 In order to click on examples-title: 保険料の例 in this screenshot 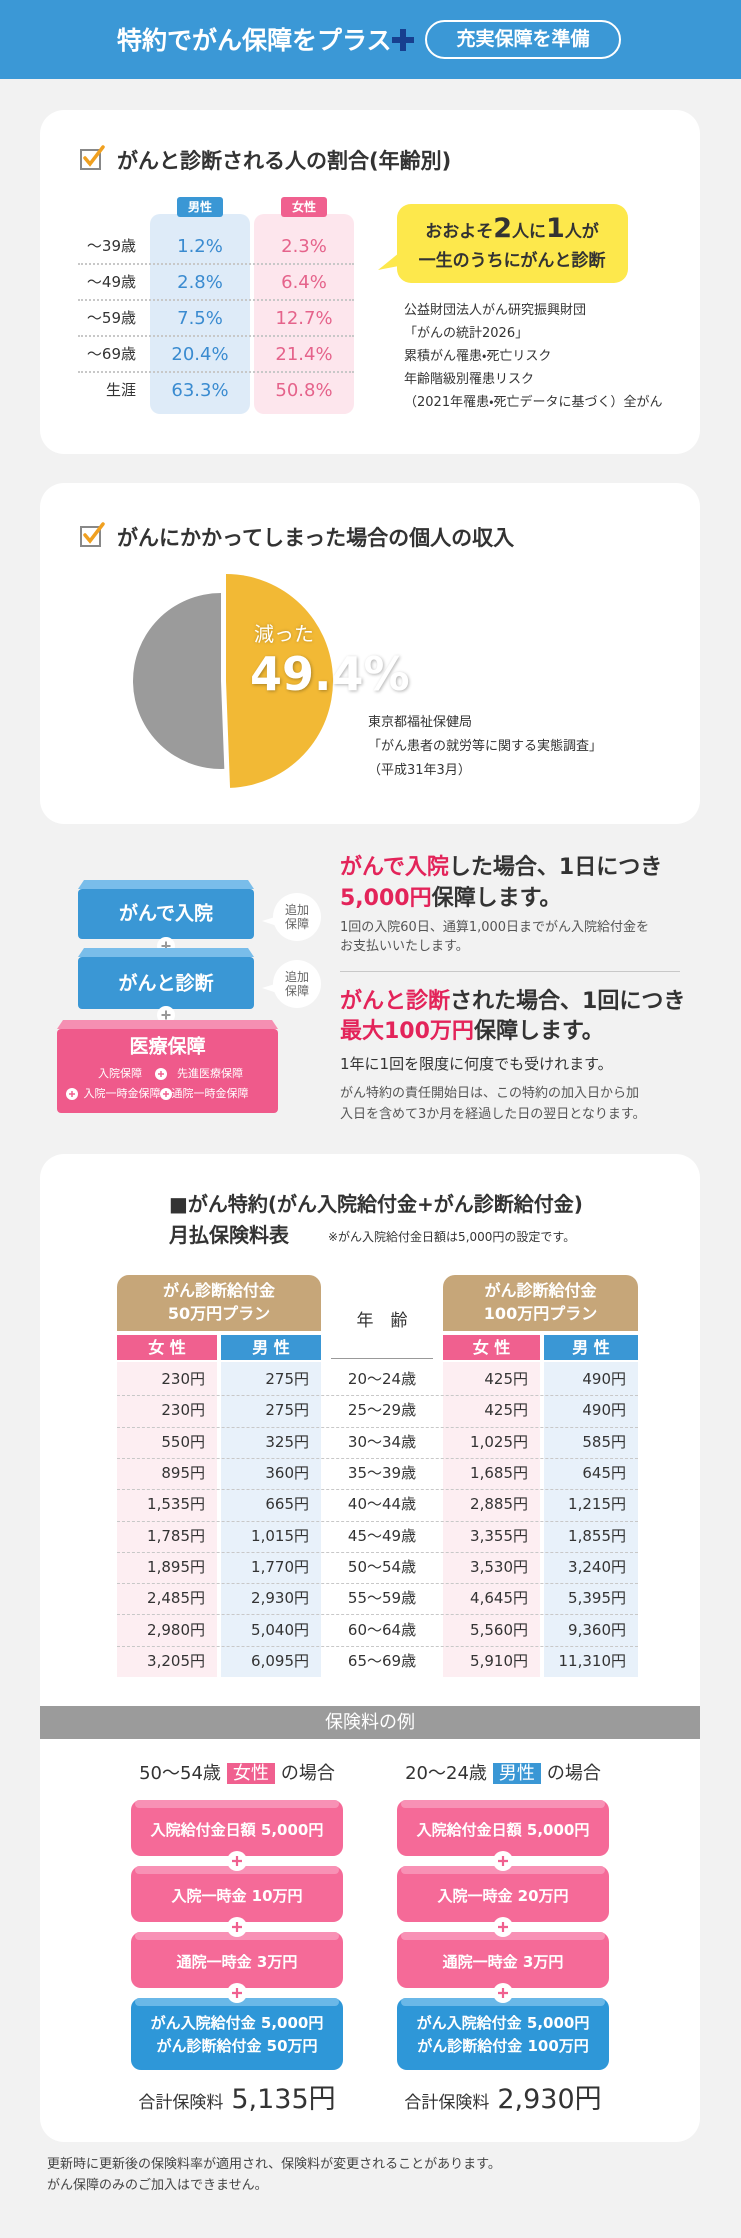, I will do `click(370, 1722)`.